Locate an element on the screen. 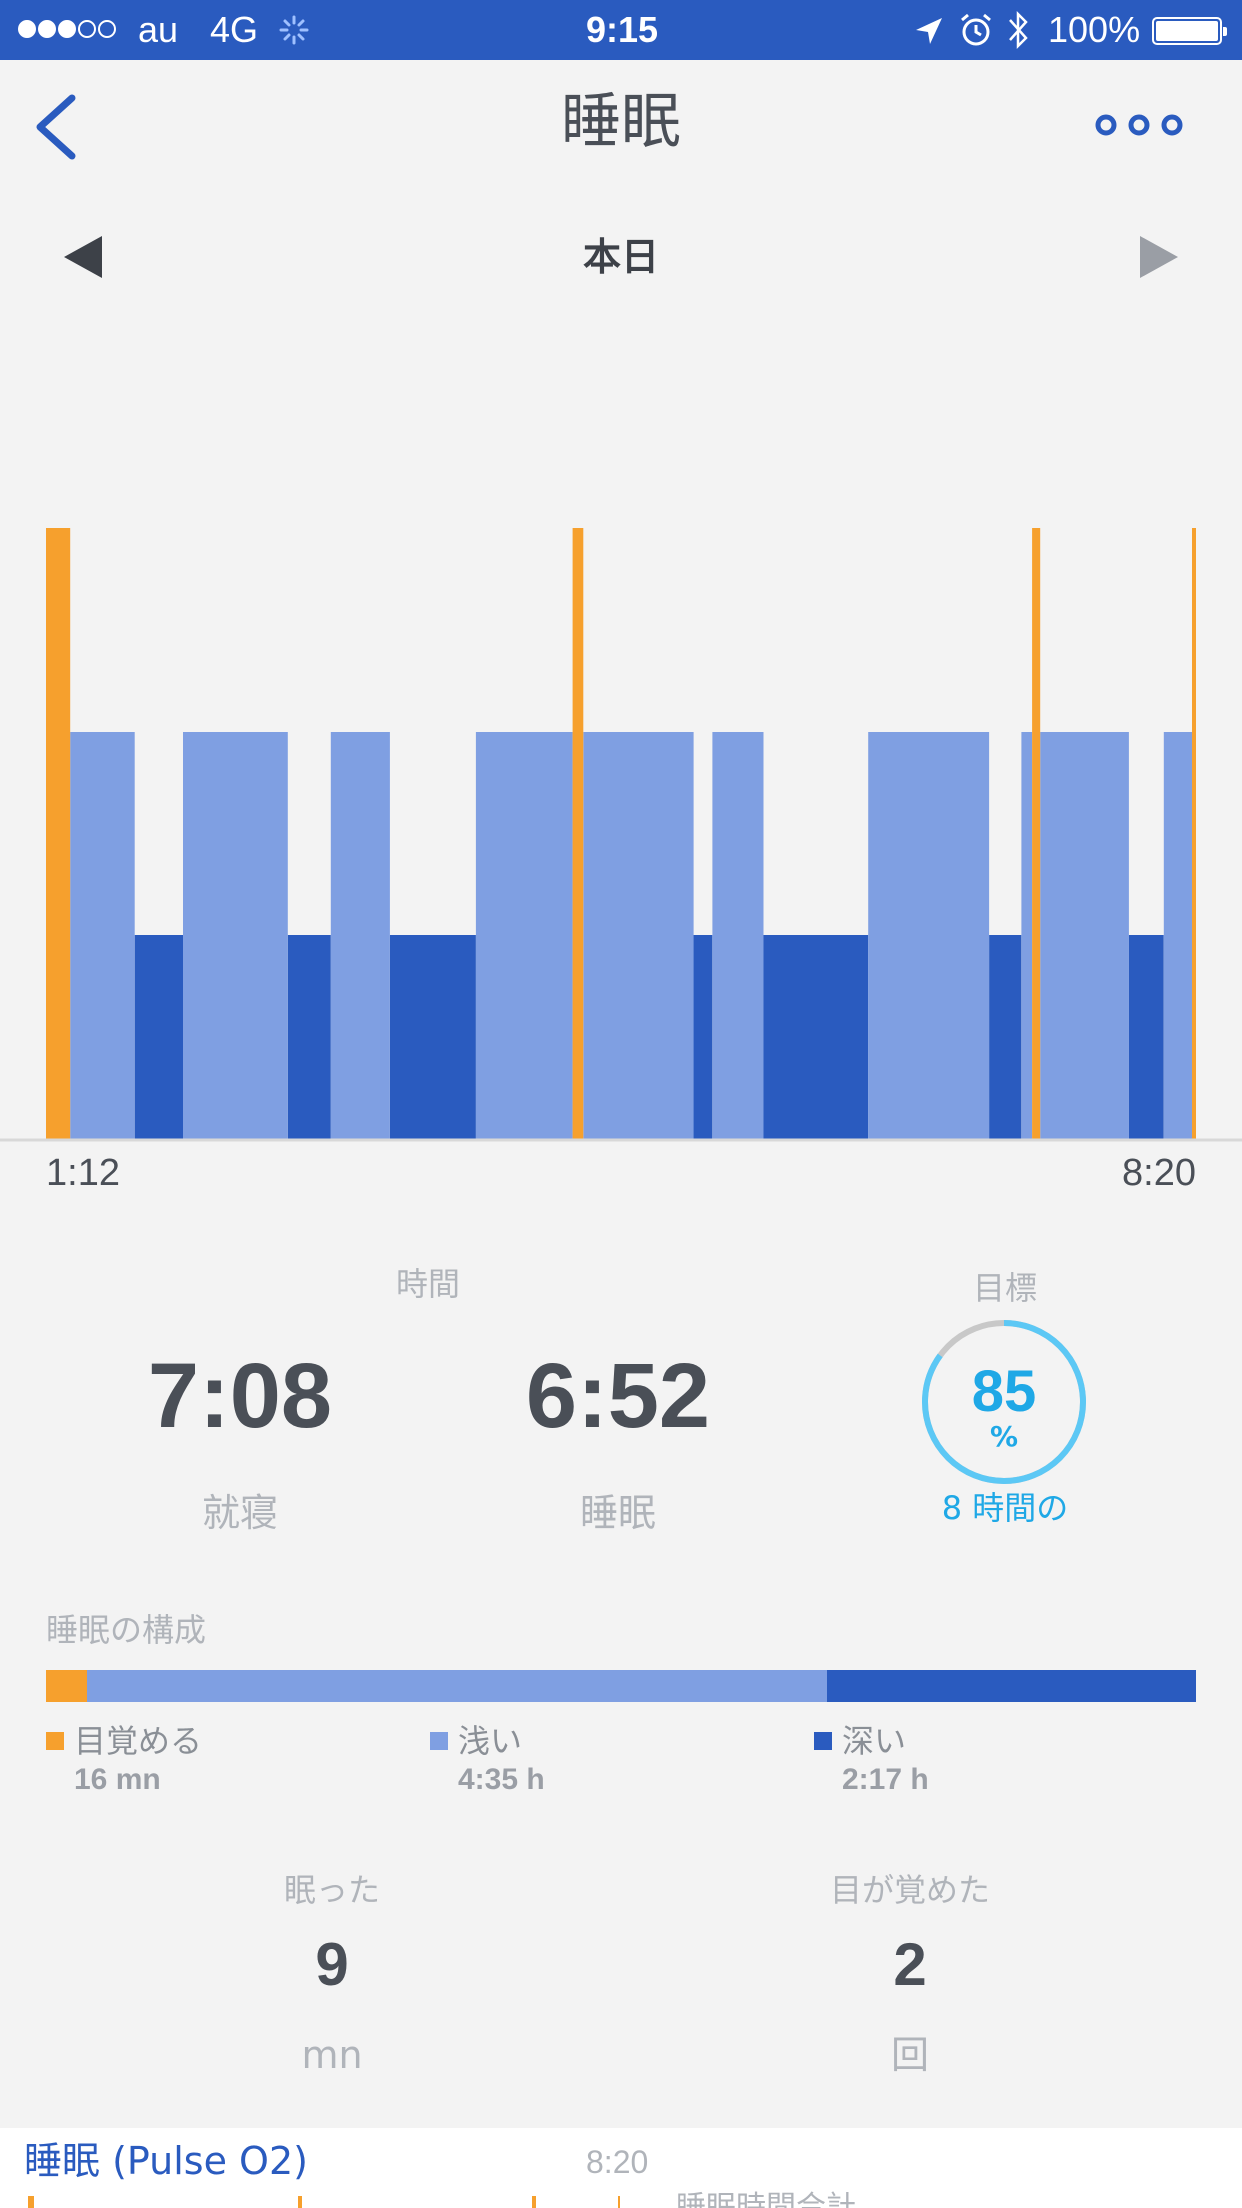 The width and height of the screenshot is (1242, 2208). battery-percent: 100% is located at coordinates (1094, 29).